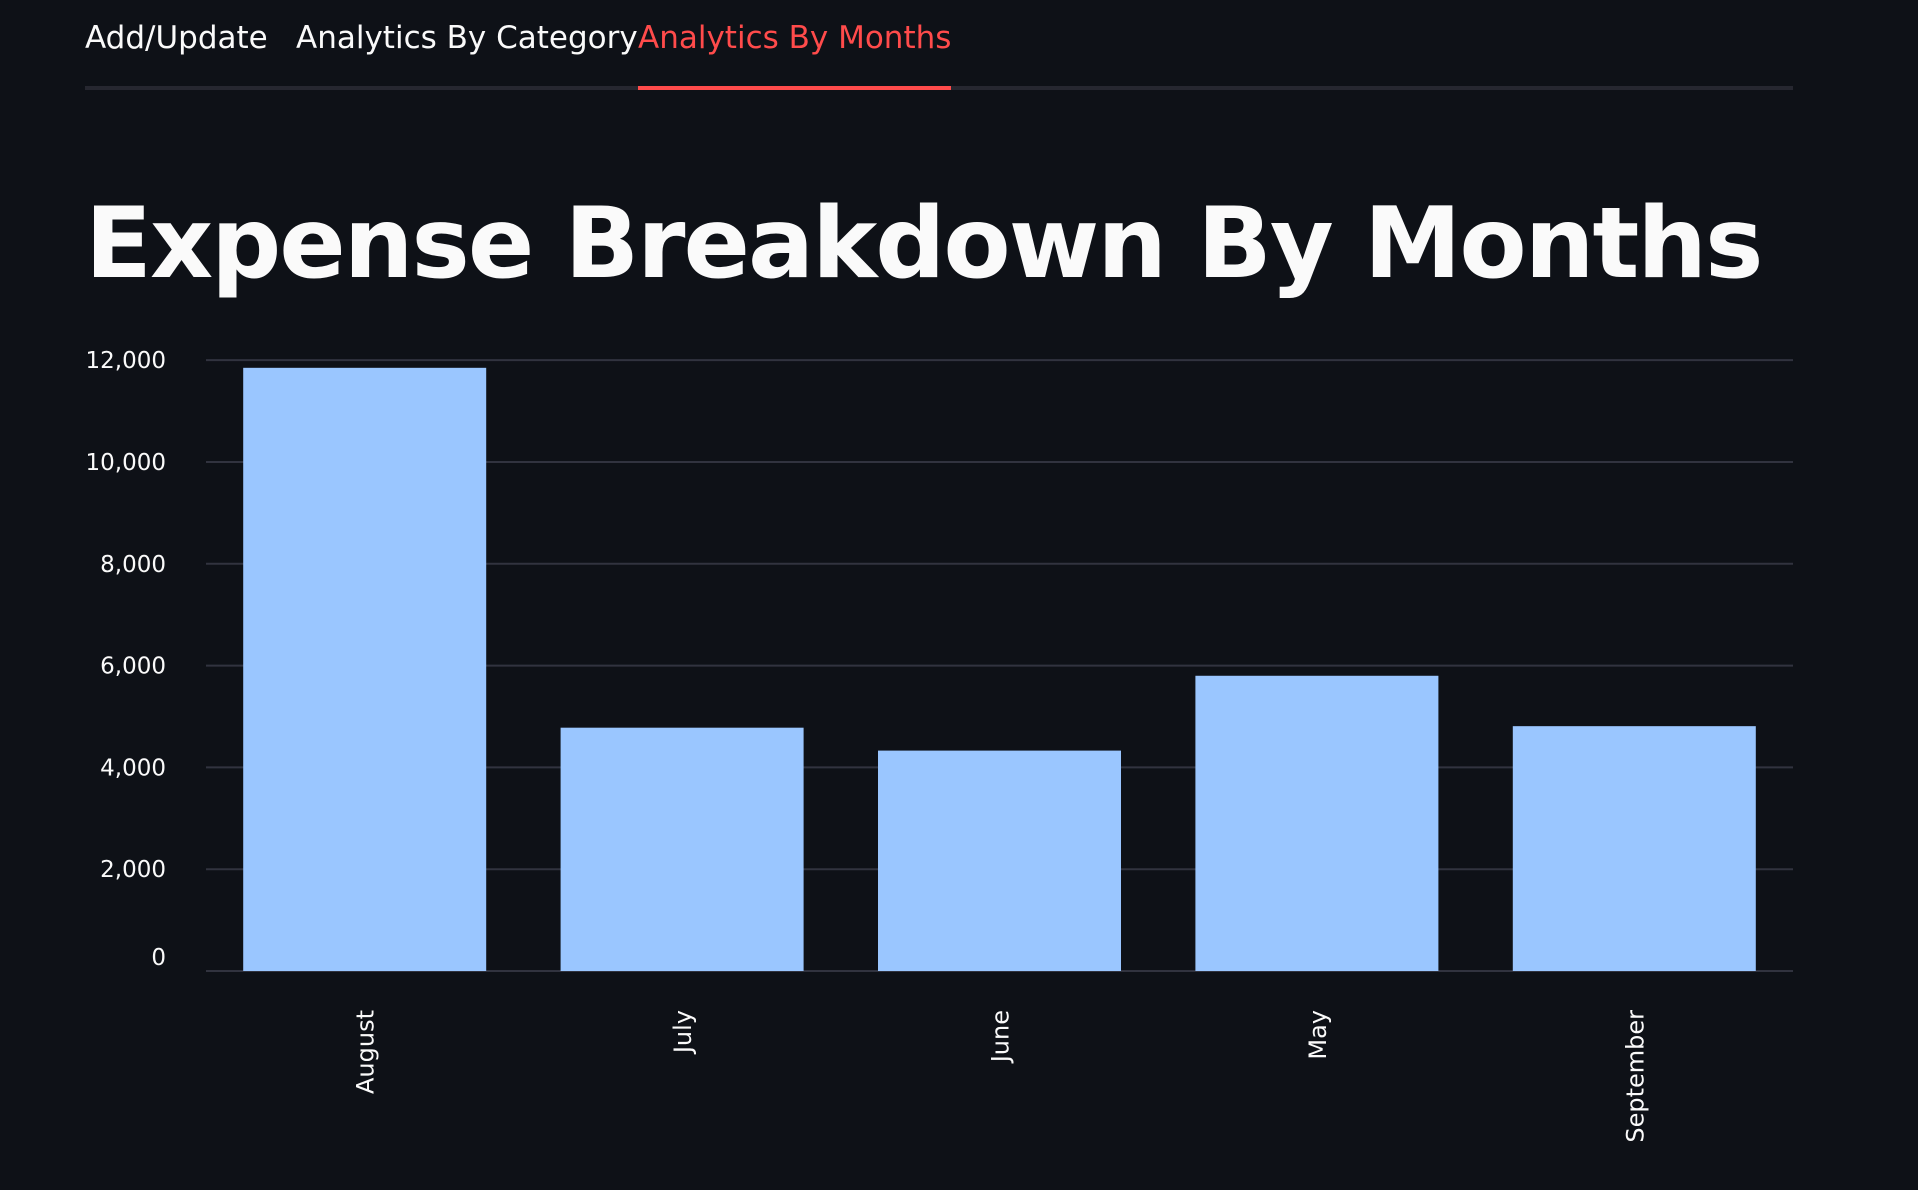  I want to click on y-tick-label: 2,000, so click(133, 870).